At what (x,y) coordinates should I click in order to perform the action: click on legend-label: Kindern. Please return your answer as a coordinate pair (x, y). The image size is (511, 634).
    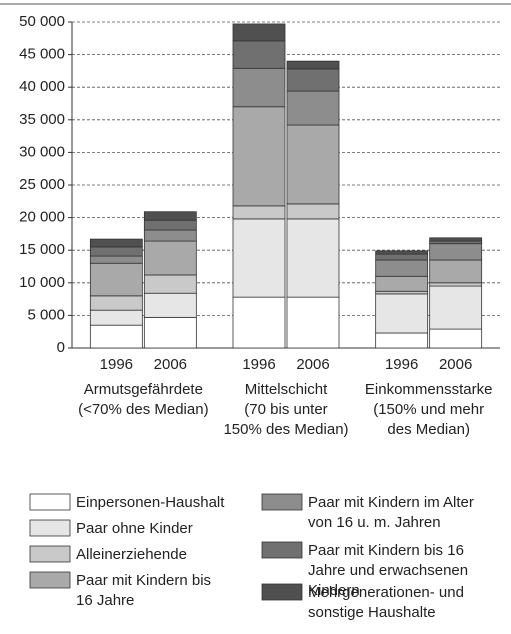
    Looking at the image, I should click on (334, 590).